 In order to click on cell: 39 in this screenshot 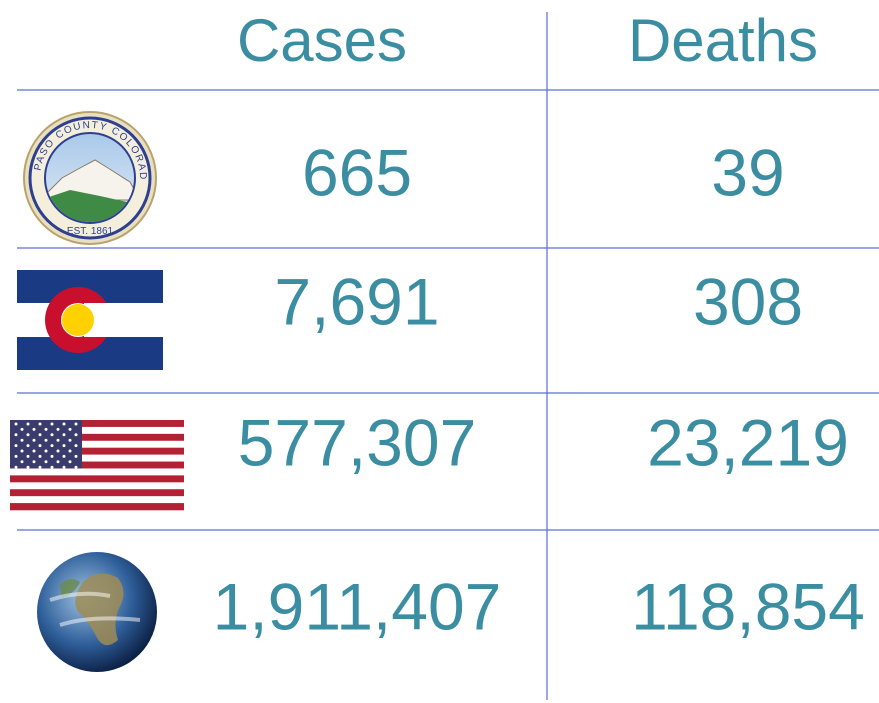, I will do `click(747, 172)`.